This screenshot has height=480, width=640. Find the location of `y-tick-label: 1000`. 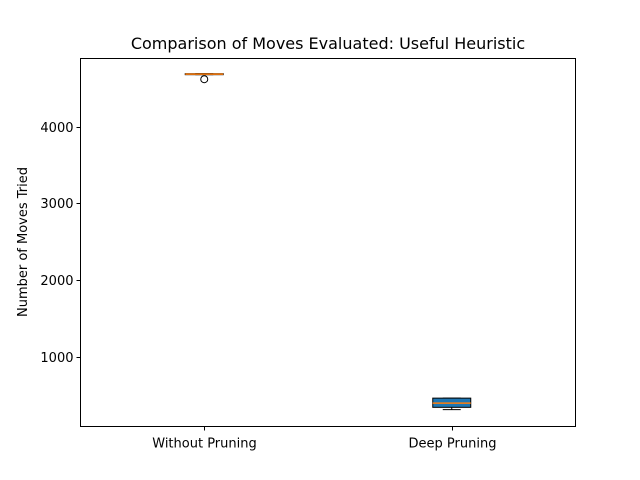

y-tick-label: 1000 is located at coordinates (56, 358).